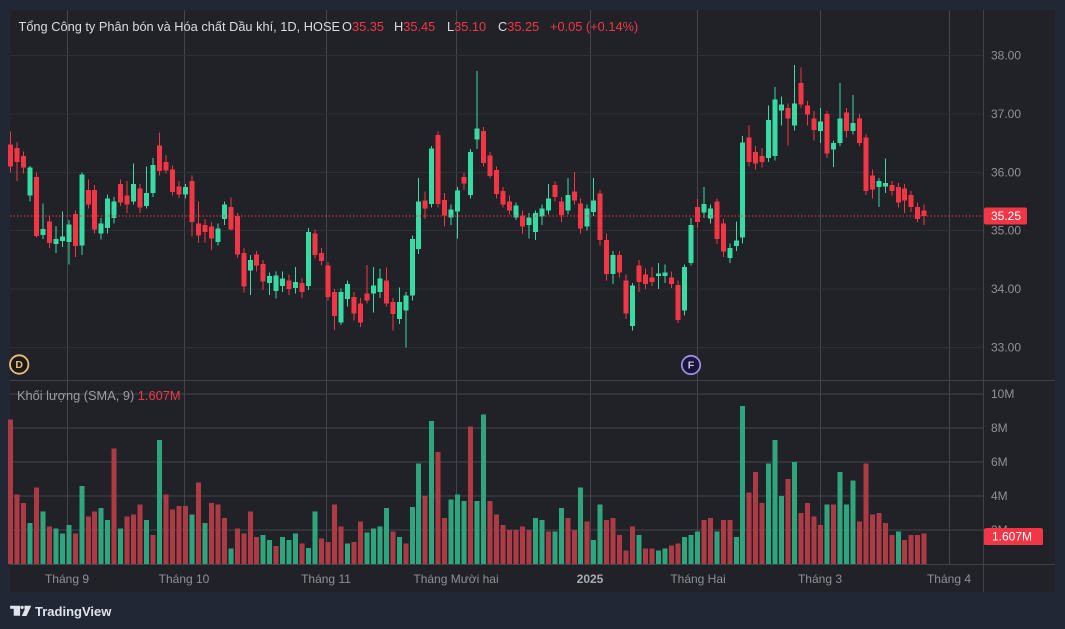 The image size is (1065, 629). I want to click on svg-text: 37.00, so click(1006, 114).